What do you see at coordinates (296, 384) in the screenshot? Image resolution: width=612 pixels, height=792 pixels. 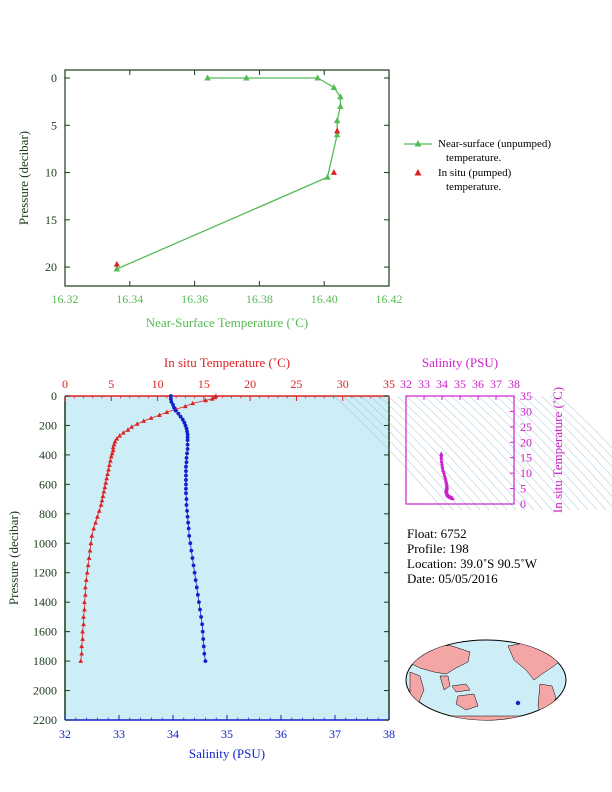 I see `temp-tick-label: 25` at bounding box center [296, 384].